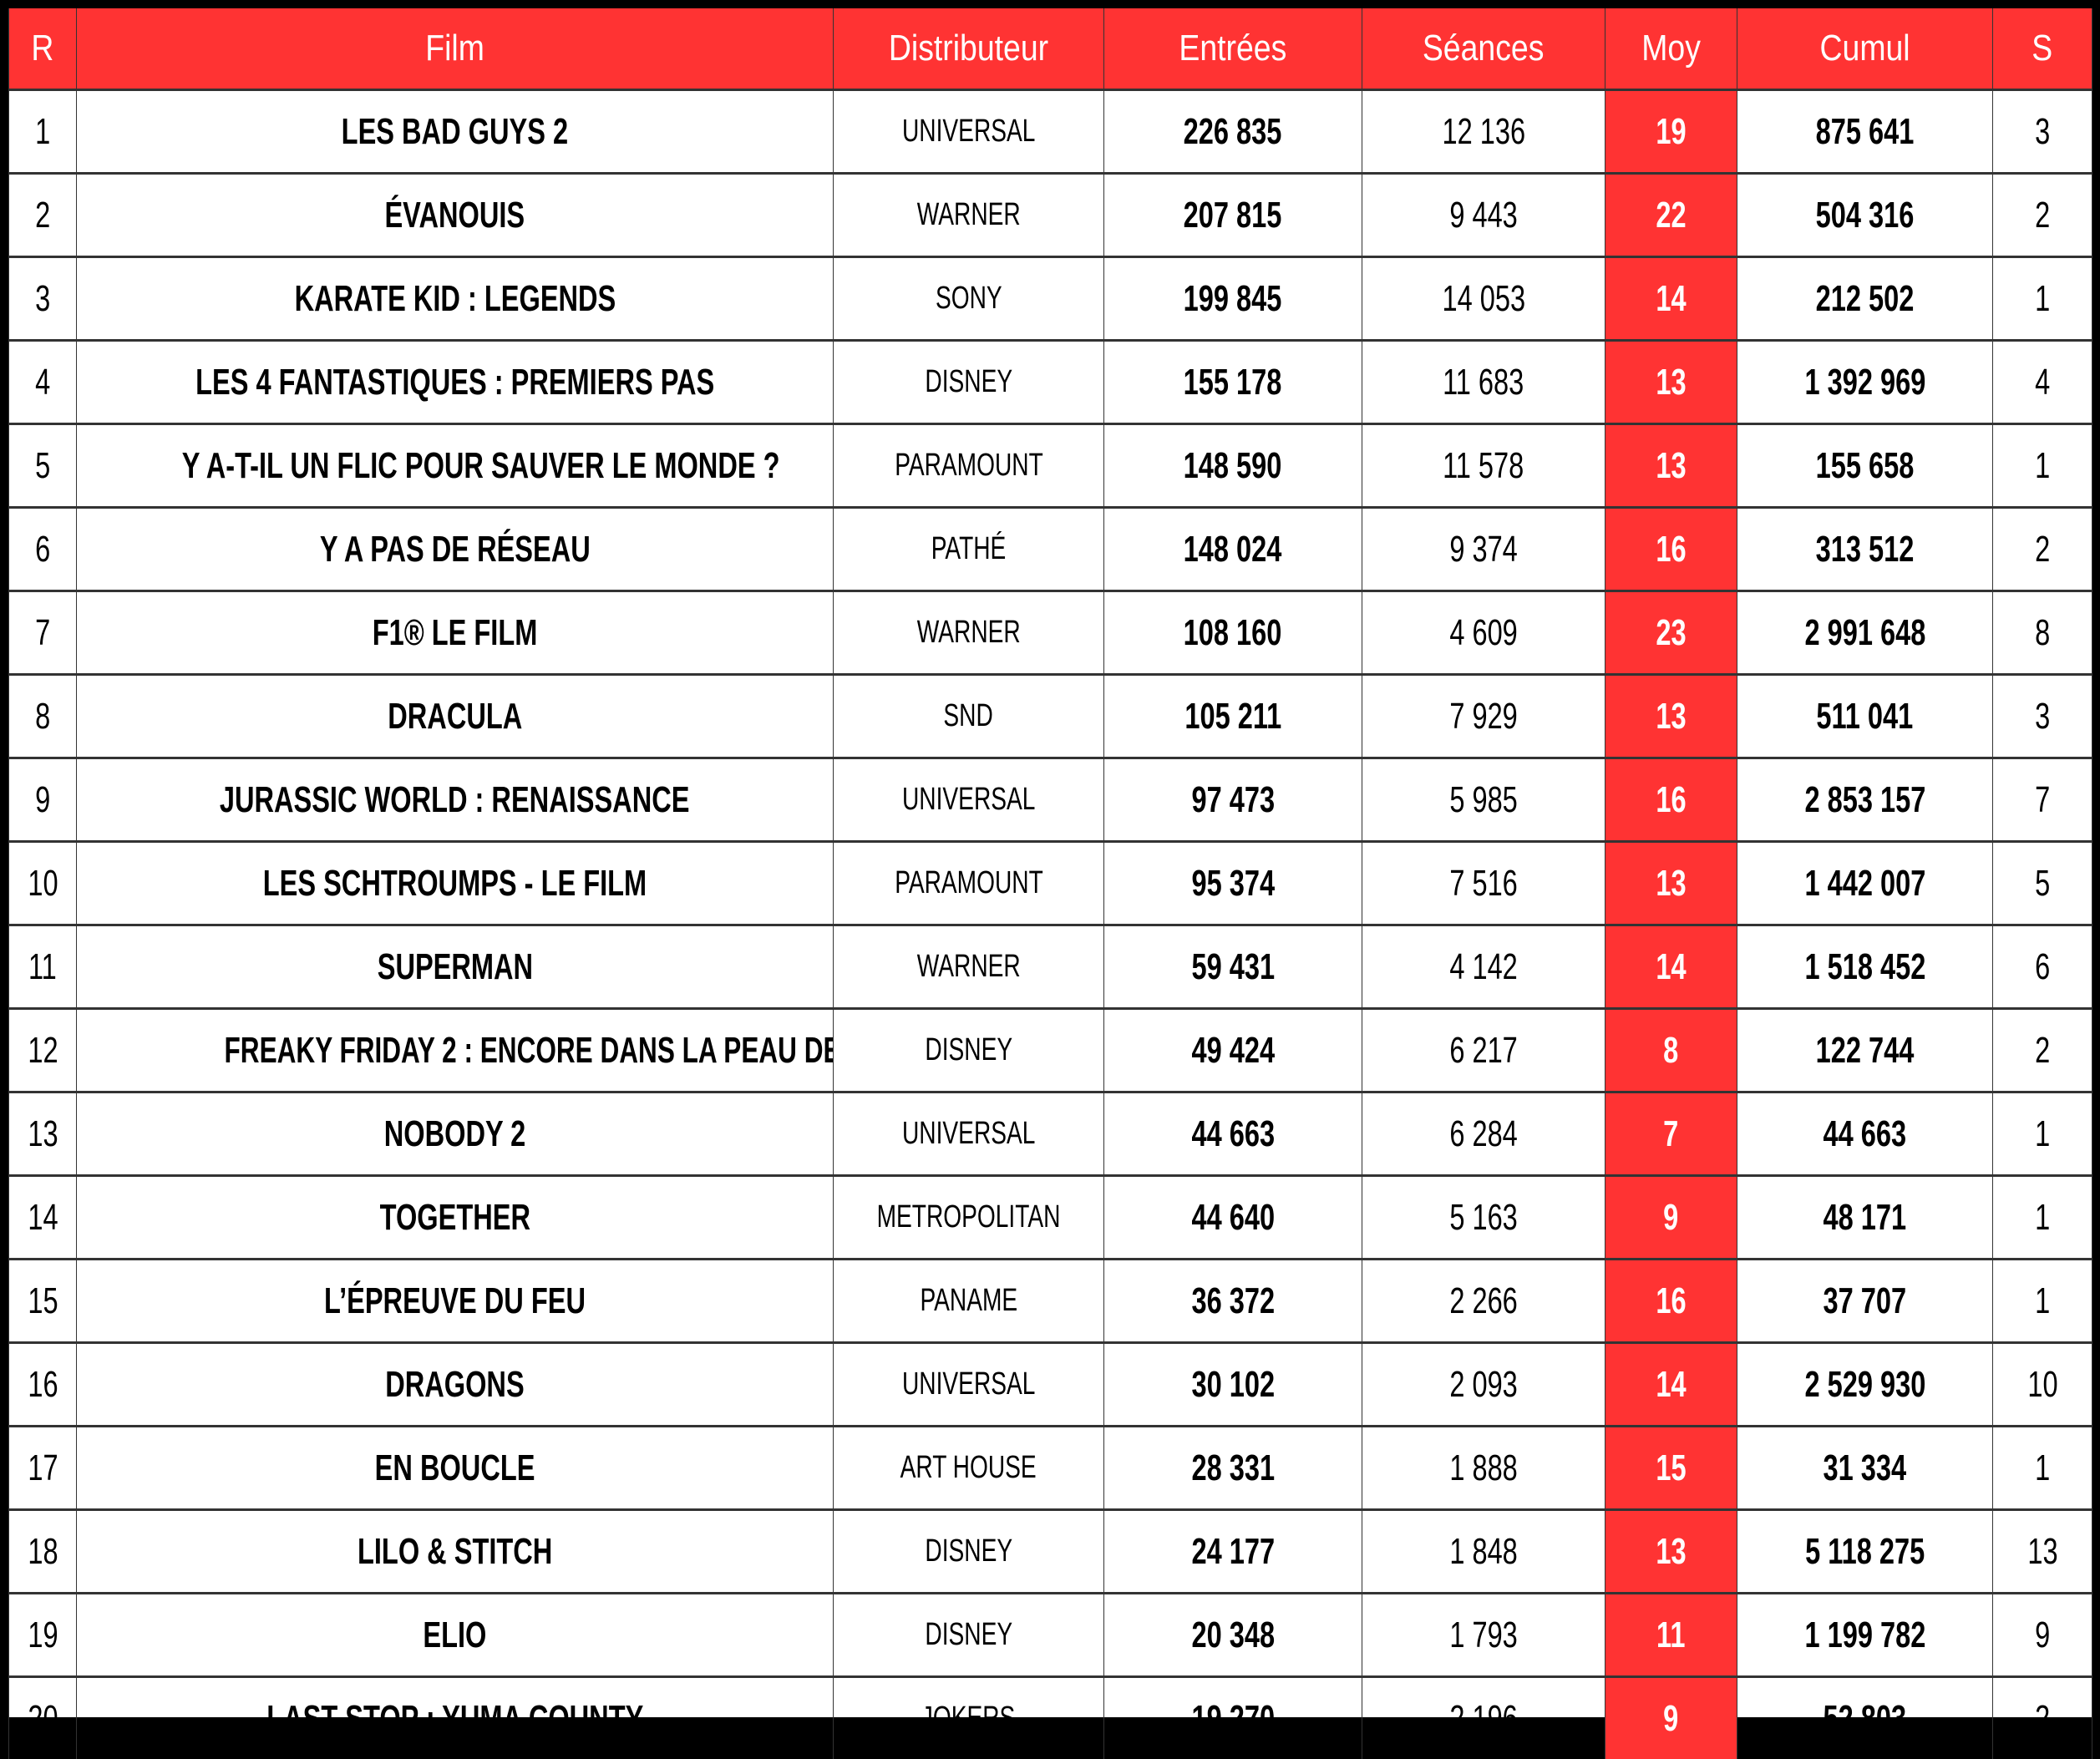 The height and width of the screenshot is (1759, 2100). Describe the element at coordinates (1865, 549) in the screenshot. I see `cumulative-cell: 313 512` at that location.